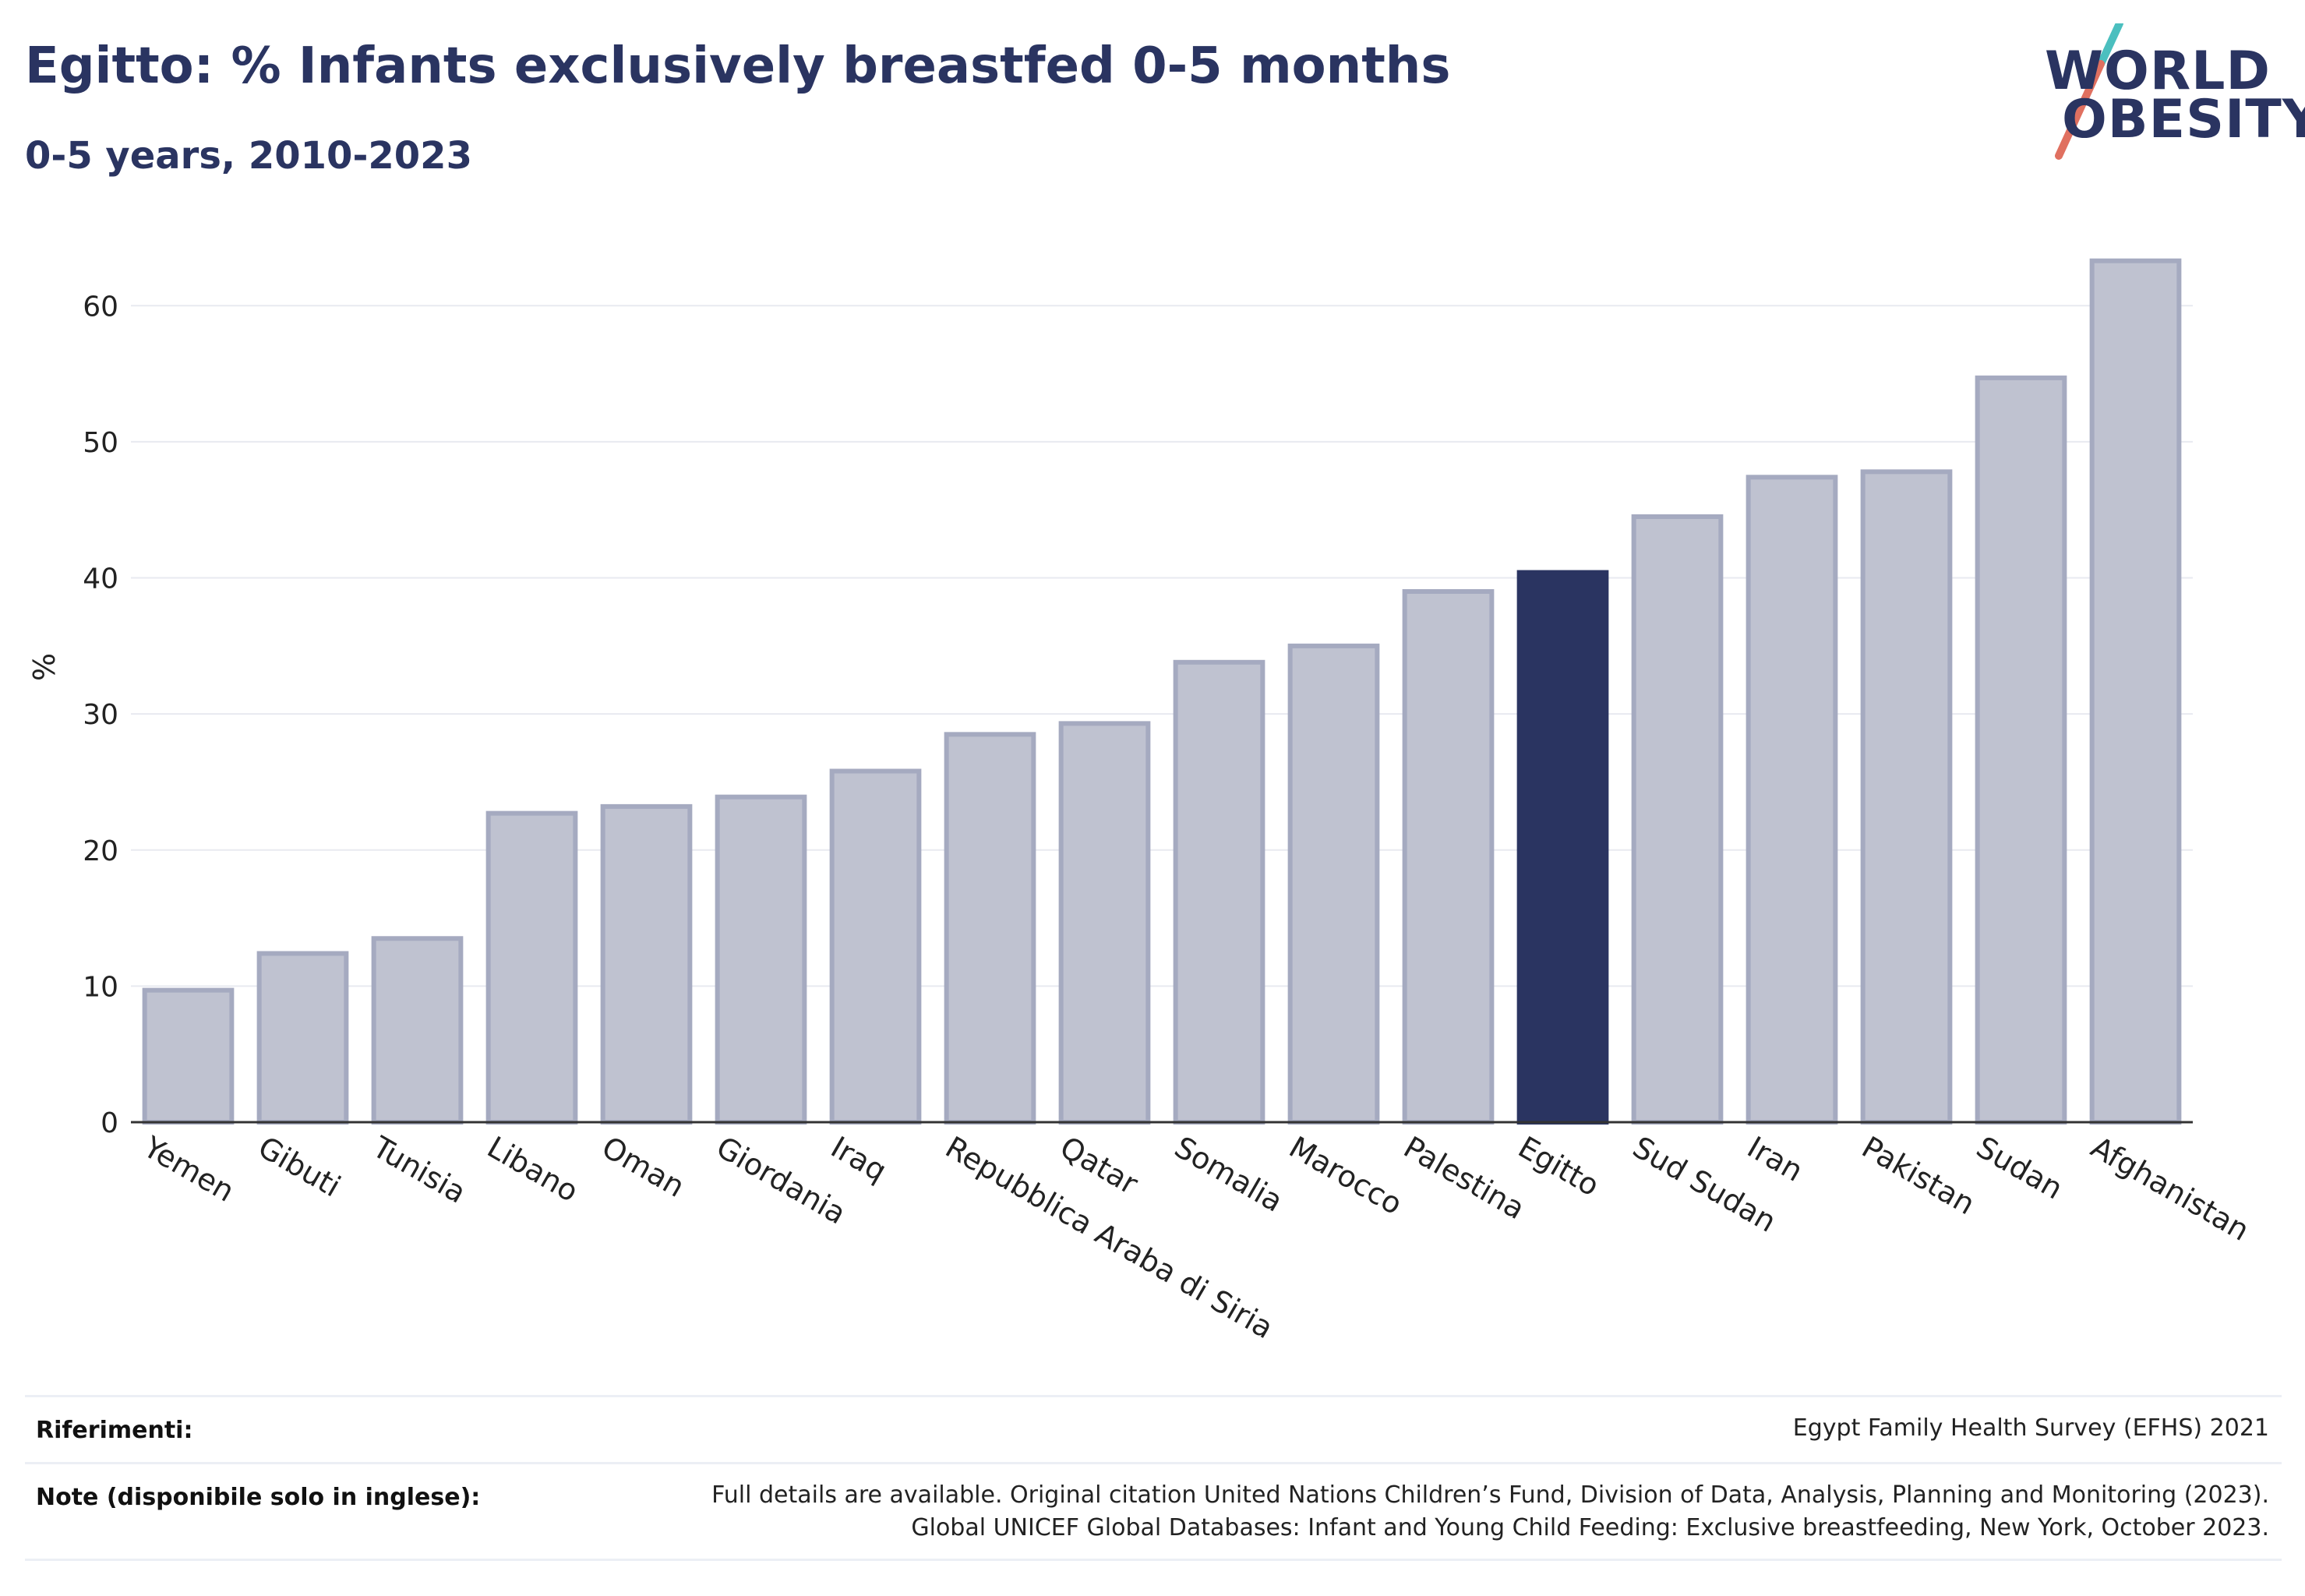 The width and height of the screenshot is (2305, 1596). Describe the element at coordinates (1559, 1166) in the screenshot. I see `x-tick-label: Egitto` at that location.